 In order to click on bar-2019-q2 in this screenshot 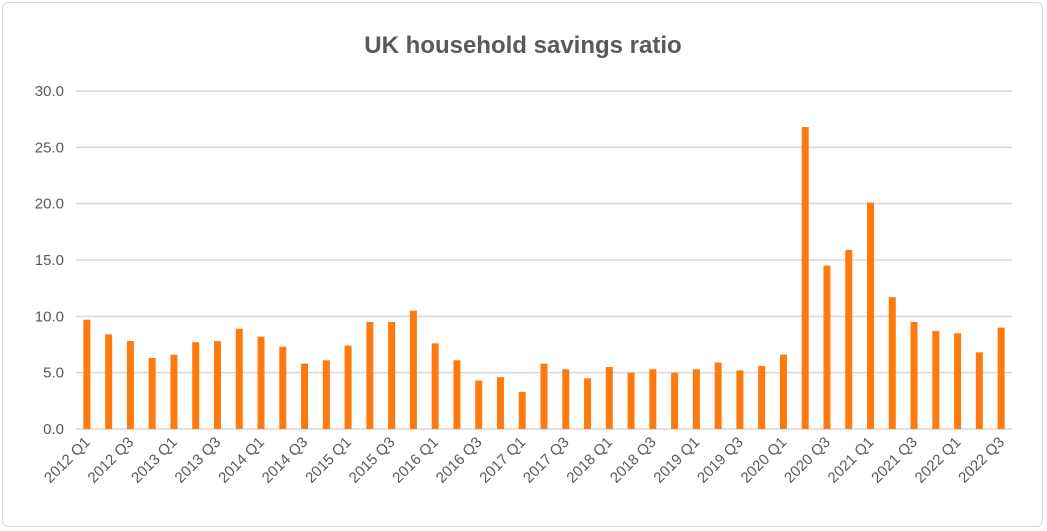, I will do `click(718, 395)`.